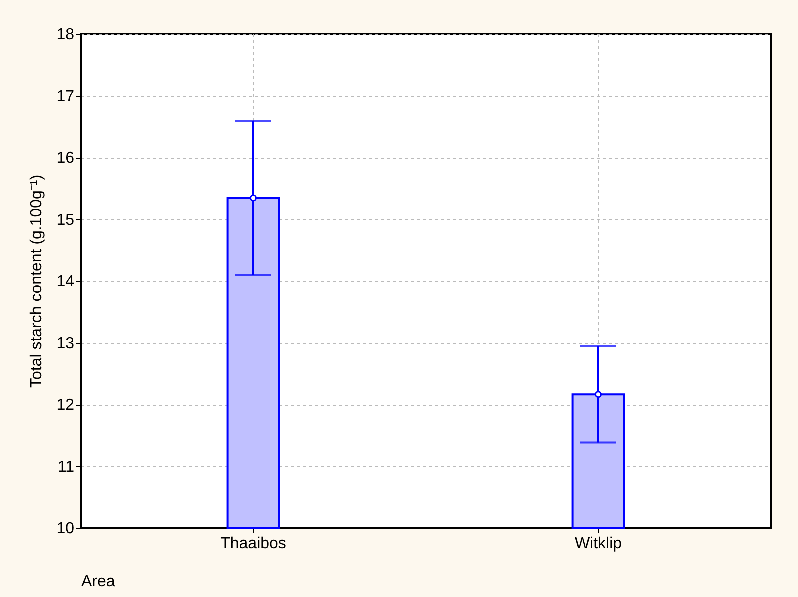 This screenshot has height=597, width=798. Describe the element at coordinates (65, 529) in the screenshot. I see `y-tick-label: 10` at that location.